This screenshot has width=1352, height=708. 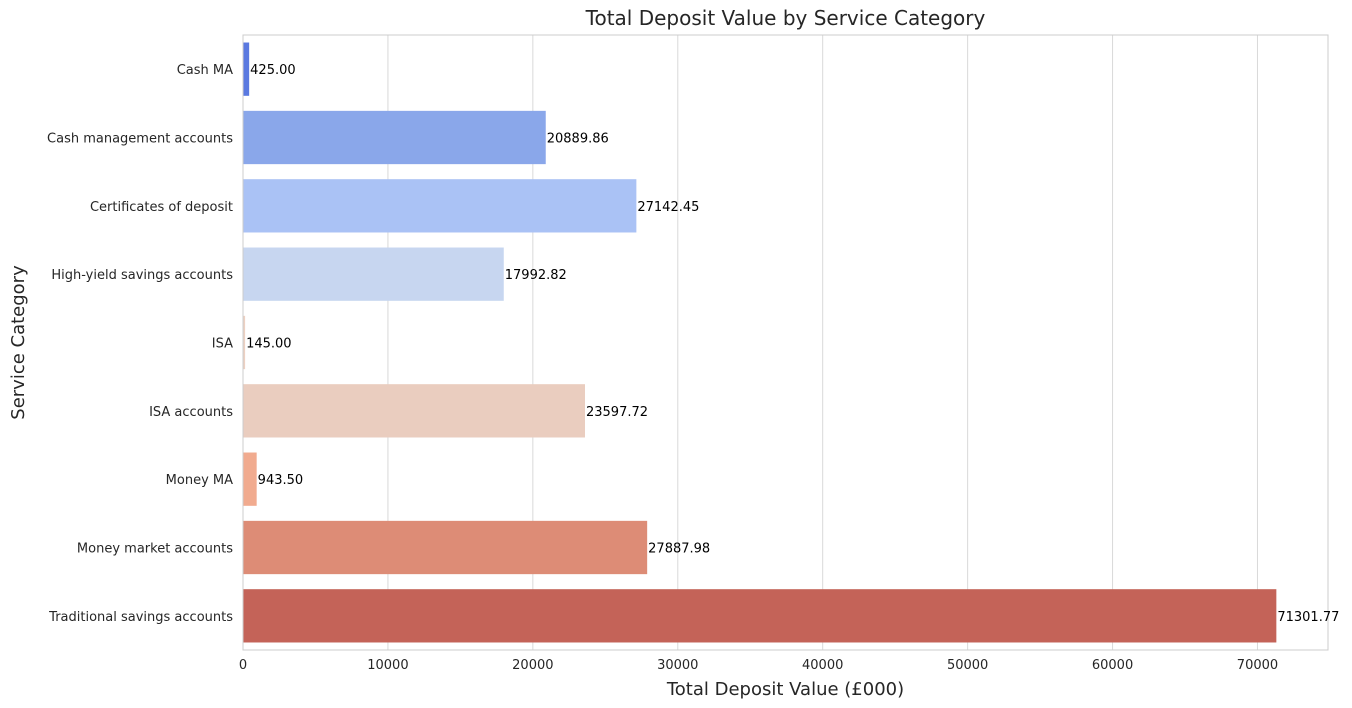 I want to click on y-axis-label: Service Category, so click(x=18, y=342).